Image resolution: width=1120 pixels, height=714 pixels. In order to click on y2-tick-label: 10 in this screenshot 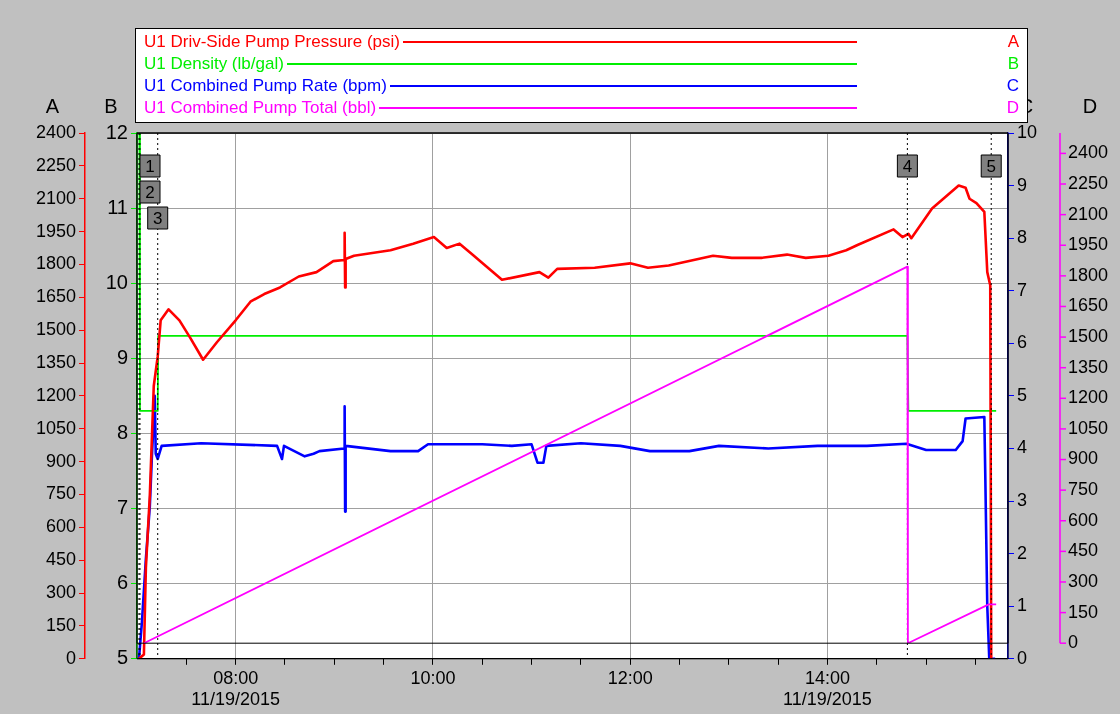, I will do `click(116, 281)`.